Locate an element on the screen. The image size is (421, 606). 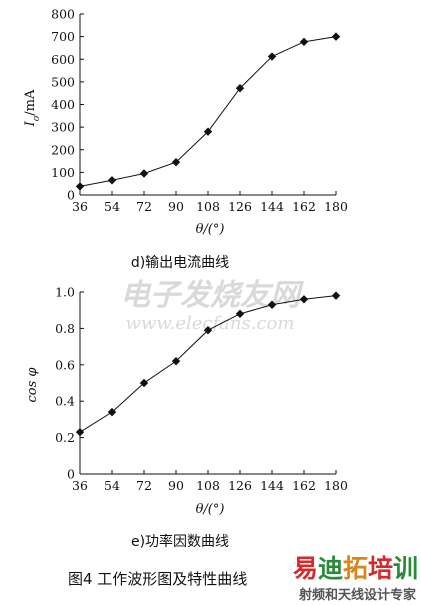
brand-subtitle: 射频和天线设计专家 is located at coordinates (357, 595).